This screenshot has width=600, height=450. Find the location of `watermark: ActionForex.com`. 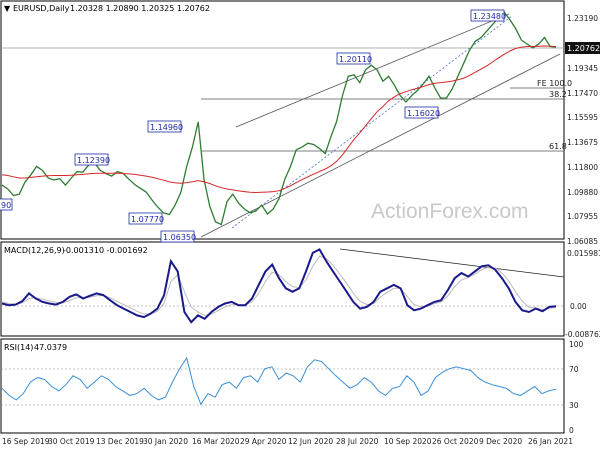

watermark: ActionForex.com is located at coordinates (450, 211).